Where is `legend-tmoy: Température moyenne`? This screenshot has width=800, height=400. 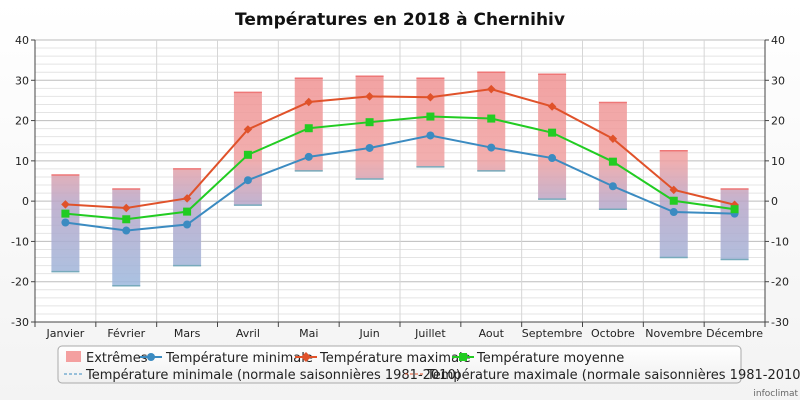 legend-tmoy: Température moyenne is located at coordinates (550, 358).